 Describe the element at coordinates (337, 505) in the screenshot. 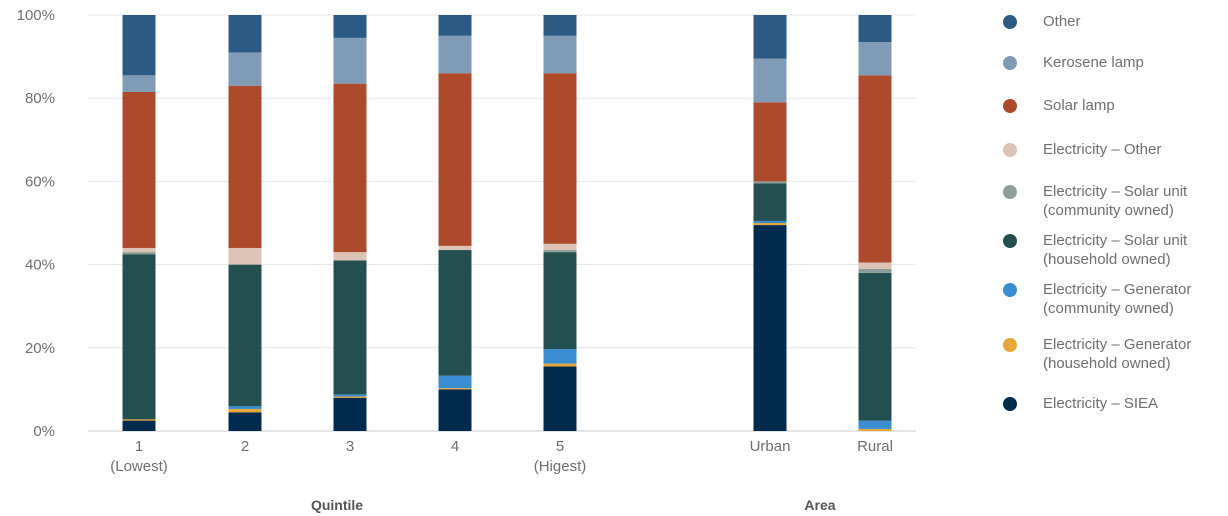

I see `group-axis-label: Quintile` at that location.